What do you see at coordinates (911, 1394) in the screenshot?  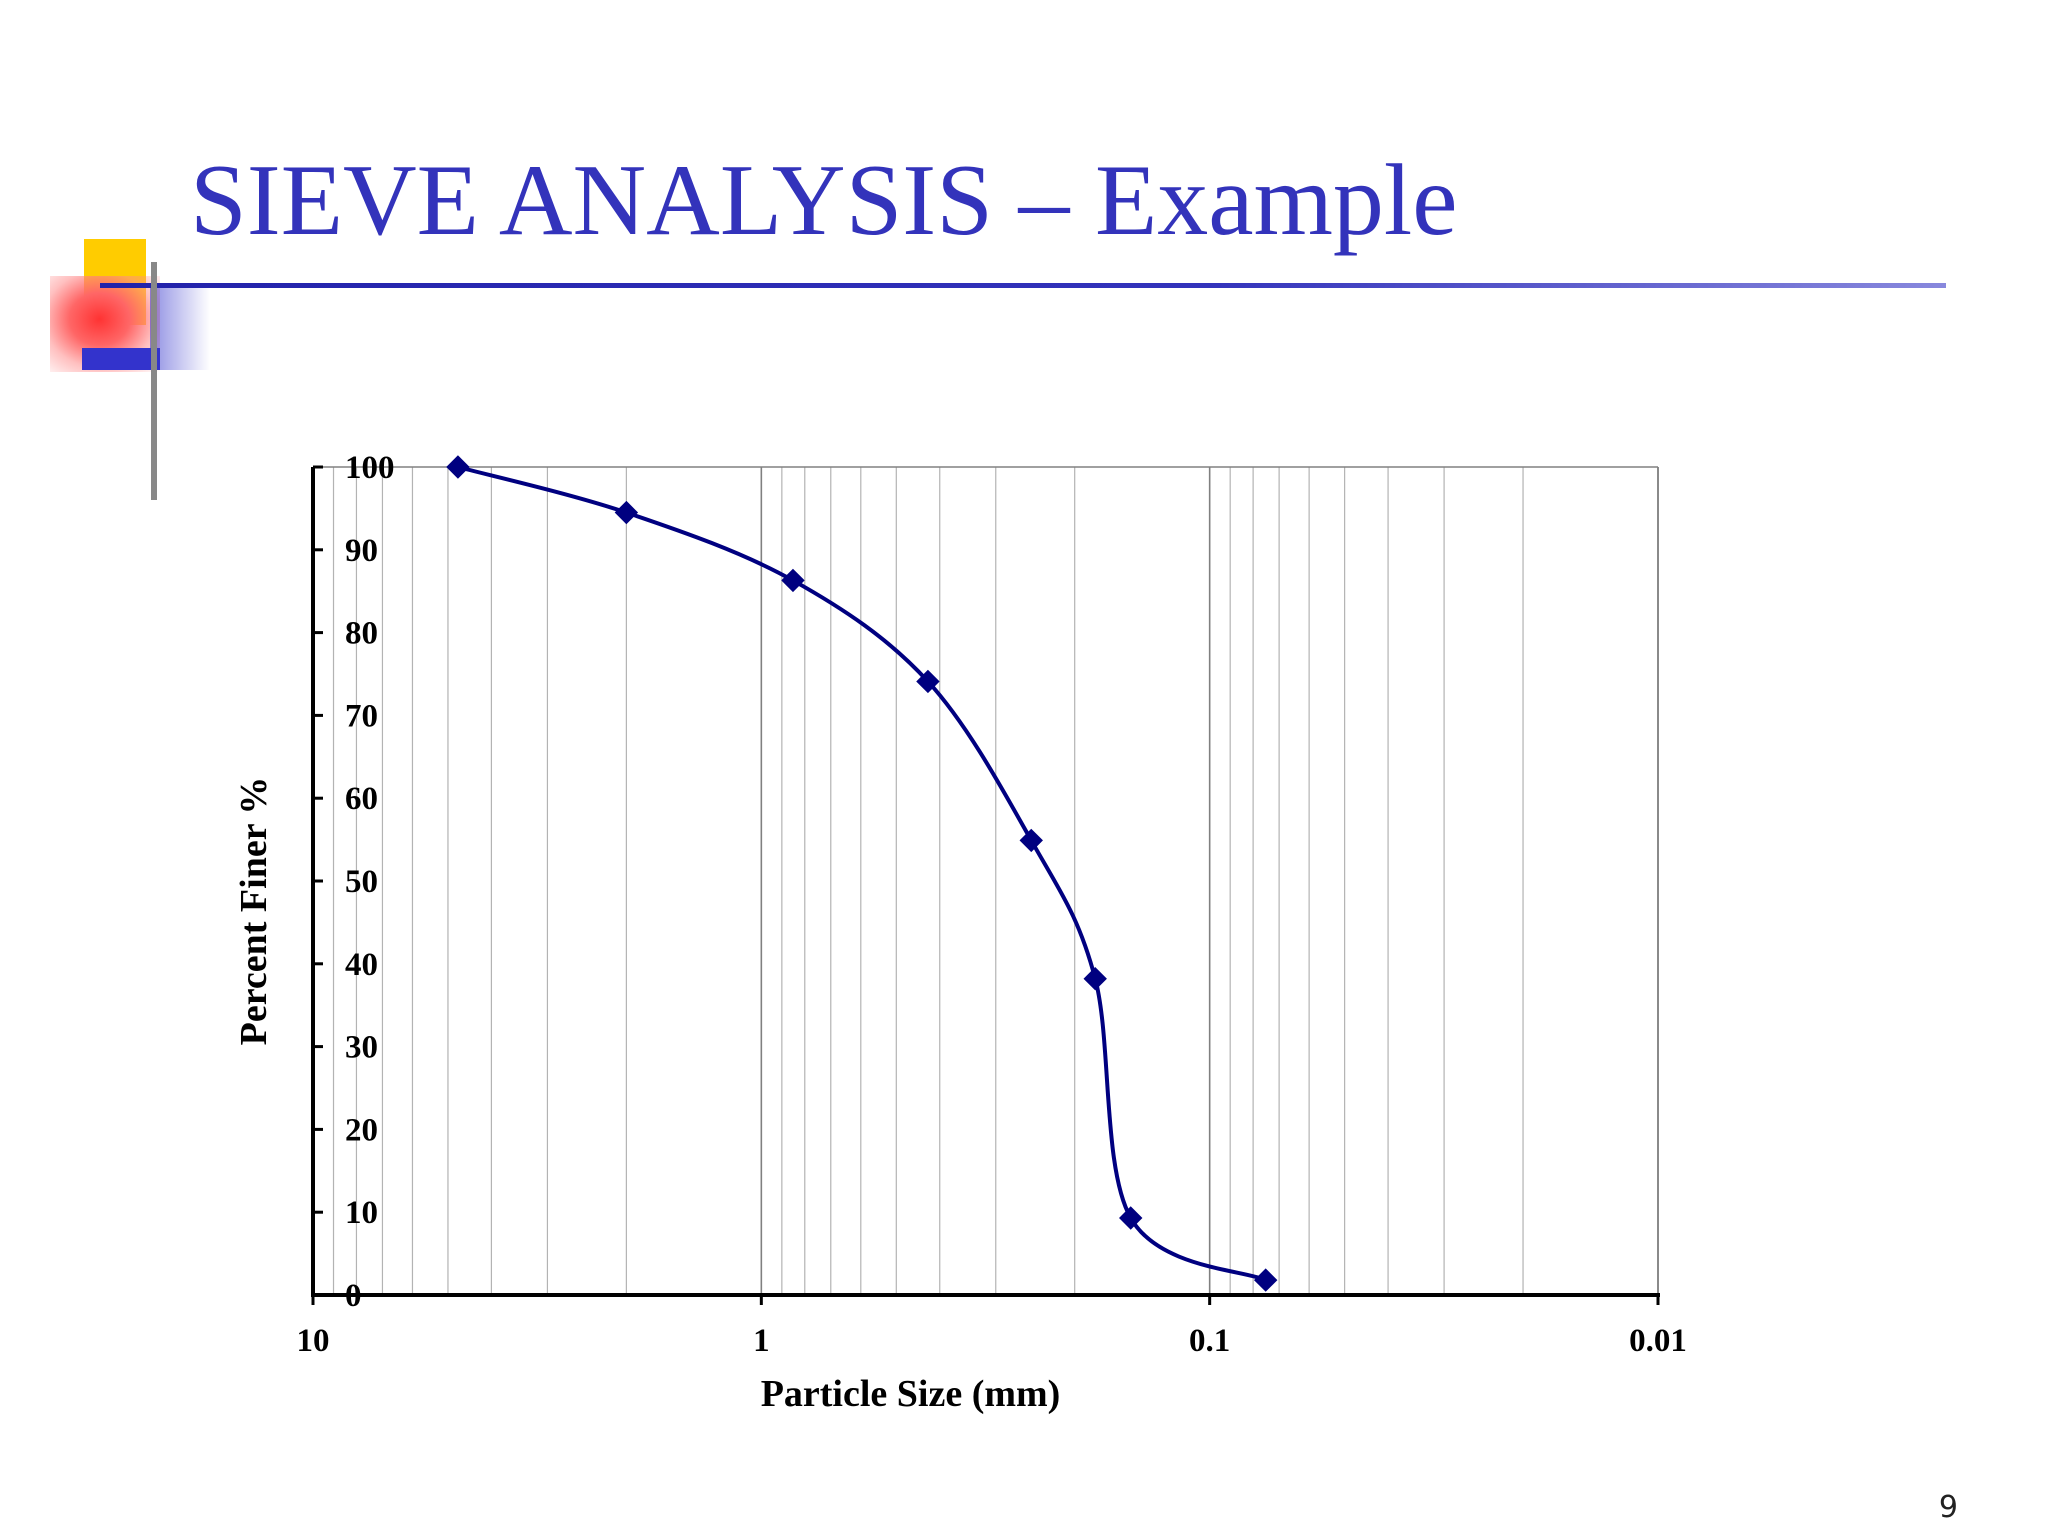 I see `x-axis-title: Particle Size (mm)` at bounding box center [911, 1394].